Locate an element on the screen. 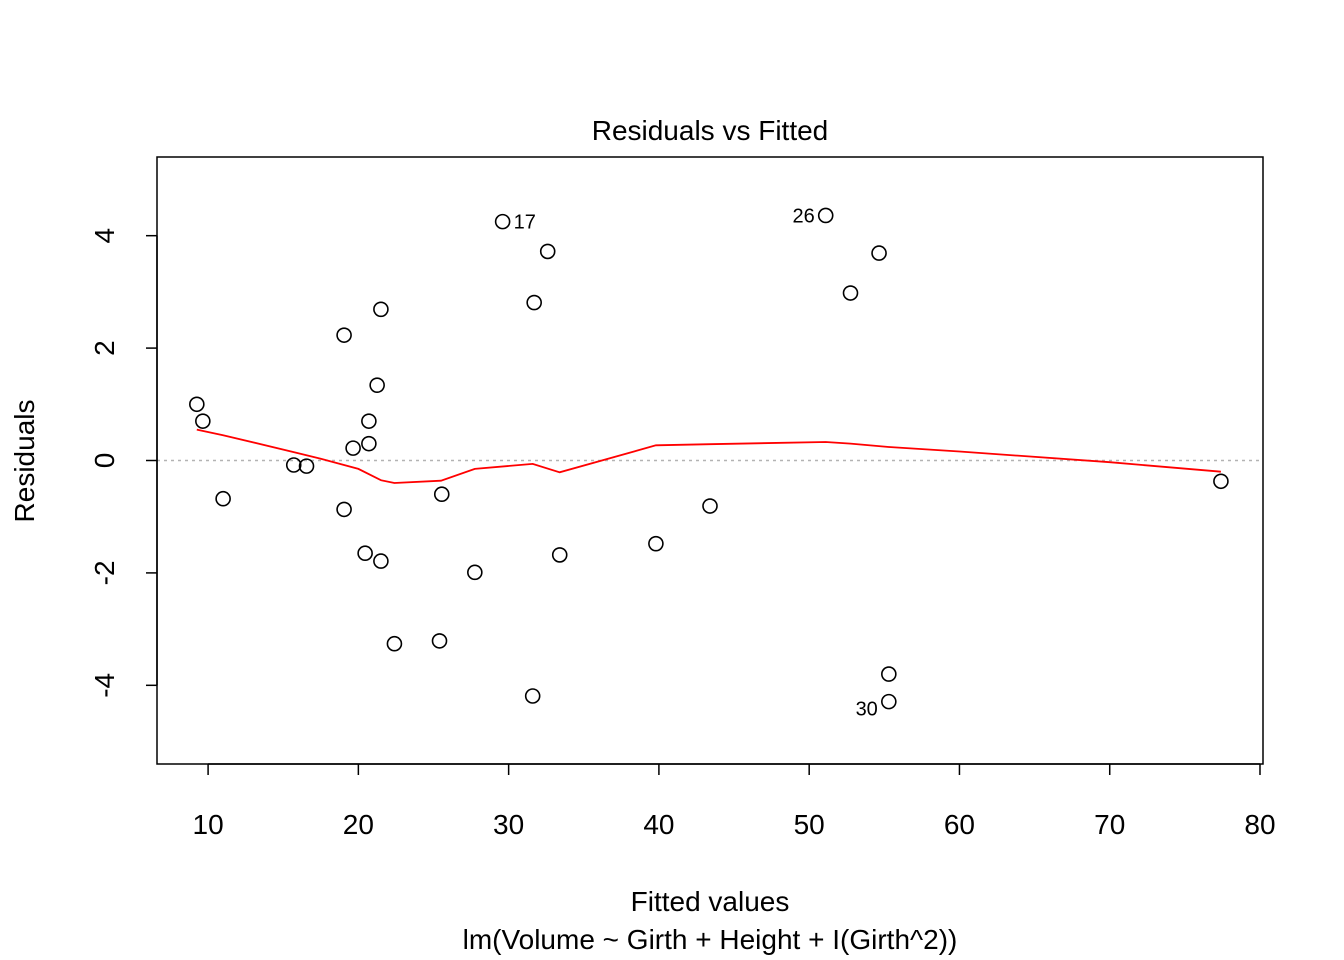 This screenshot has width=1344, height=960. x-tick-label: 10 is located at coordinates (208, 824).